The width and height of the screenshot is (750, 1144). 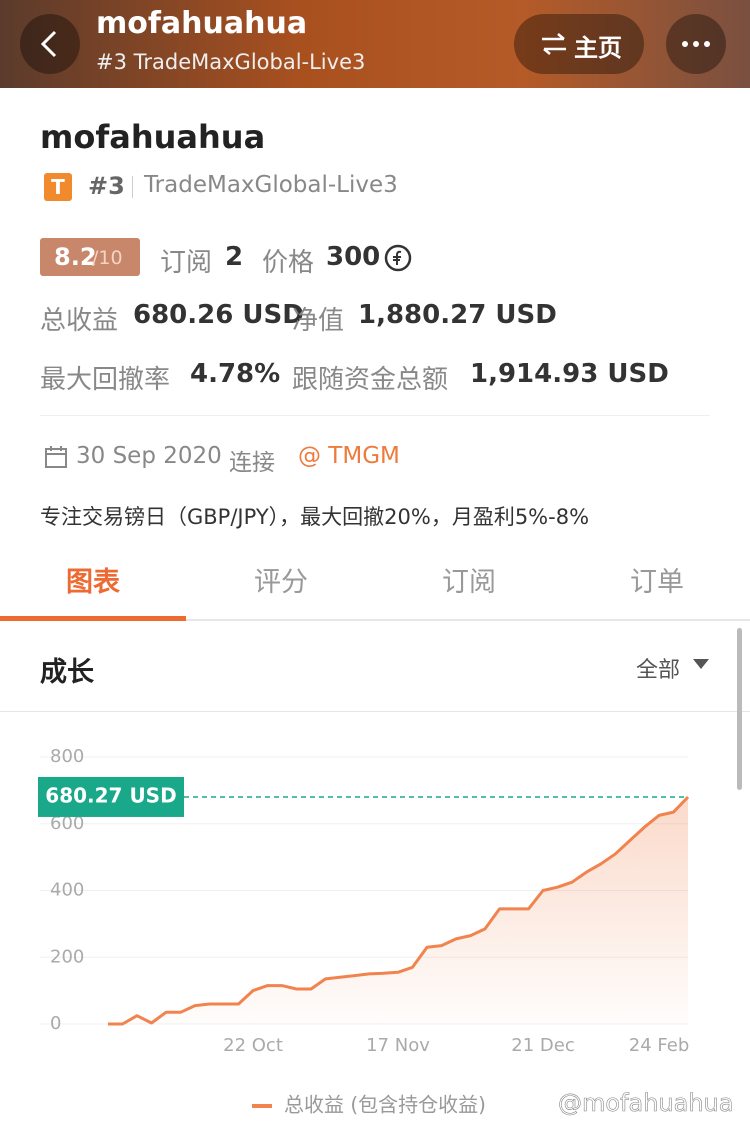 I want to click on equity: 1,880.27 USD, so click(x=457, y=315).